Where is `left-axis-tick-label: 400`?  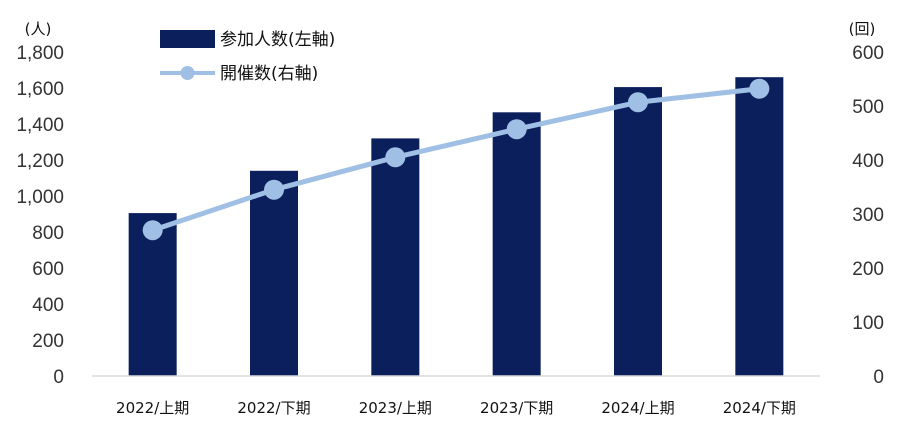
left-axis-tick-label: 400 is located at coordinates (48, 305).